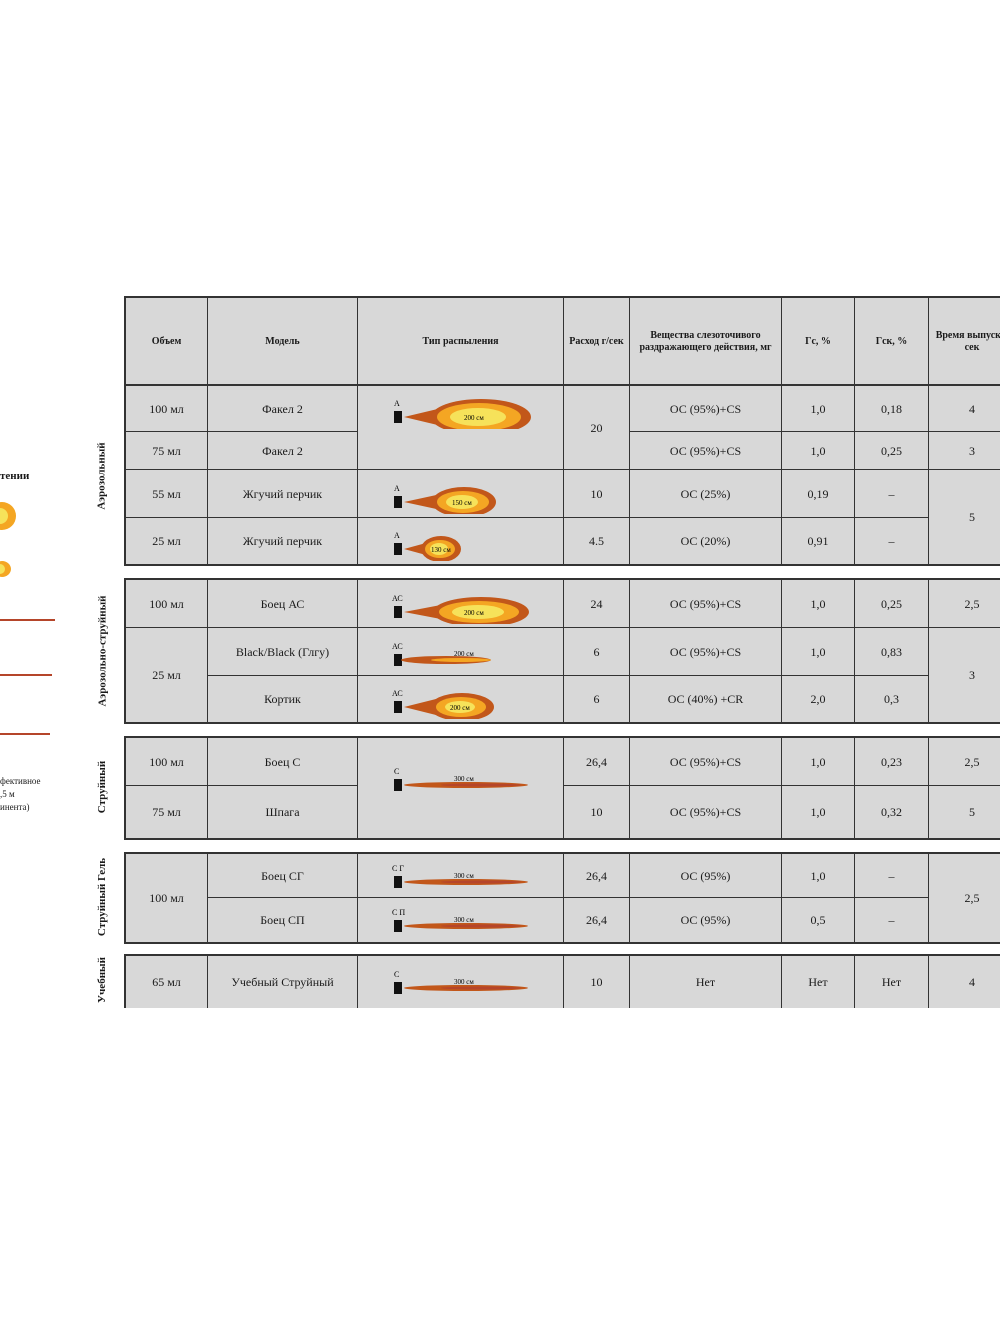 This screenshot has width=1000, height=1333. Describe the element at coordinates (427, 546) in the screenshot. I see `spray-cloud-small-icon: А 130 см` at that location.